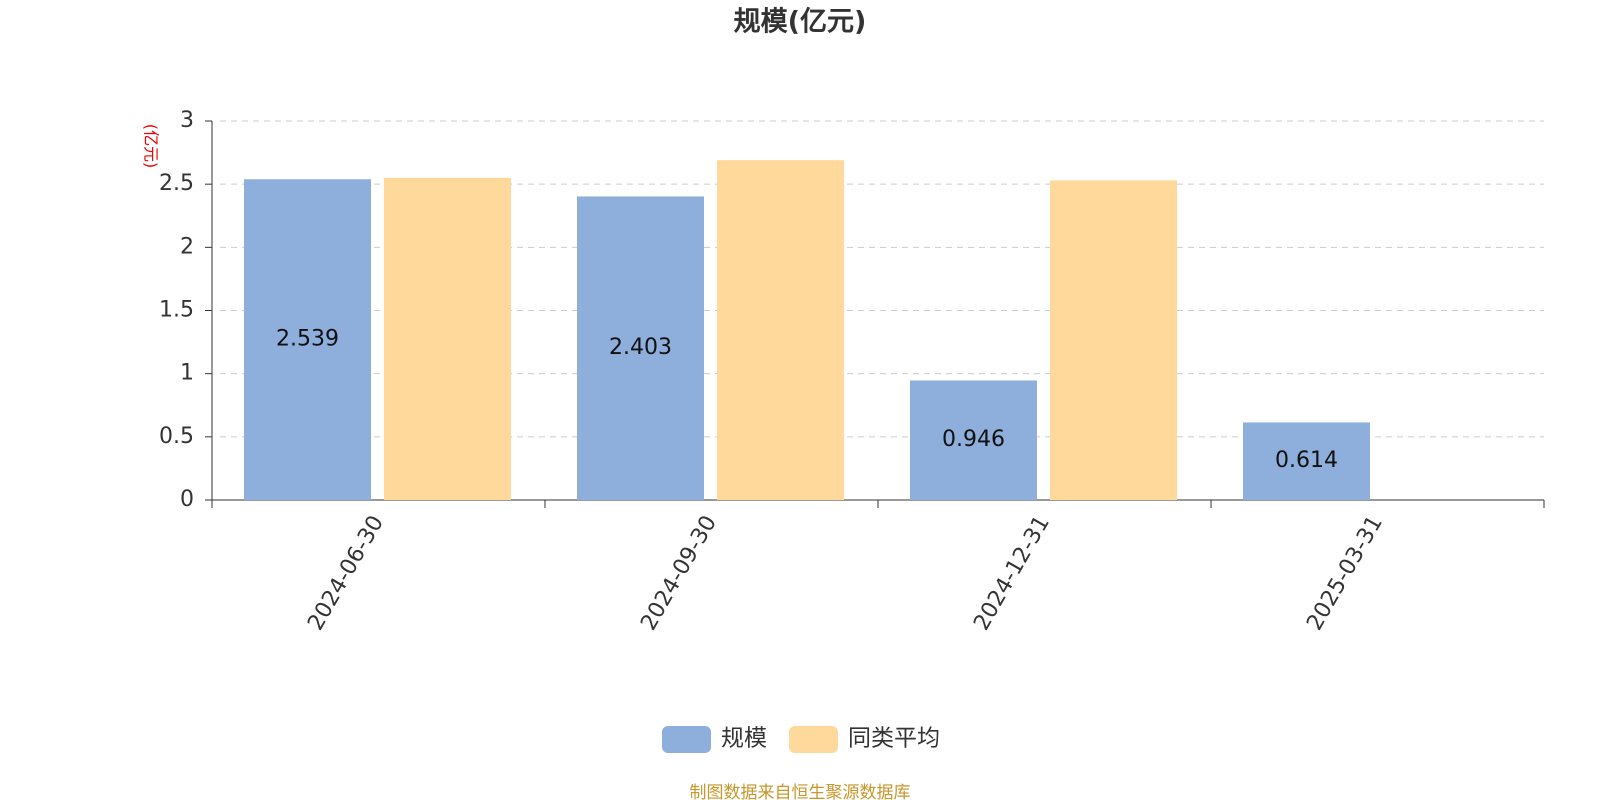 The image size is (1600, 800). What do you see at coordinates (679, 573) in the screenshot?
I see `x-tick-label: 2024-09-30` at bounding box center [679, 573].